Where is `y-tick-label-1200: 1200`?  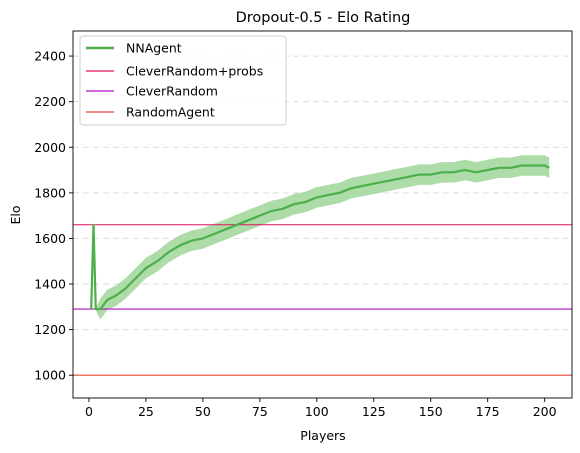
y-tick-label-1200: 1200 is located at coordinates (50, 329).